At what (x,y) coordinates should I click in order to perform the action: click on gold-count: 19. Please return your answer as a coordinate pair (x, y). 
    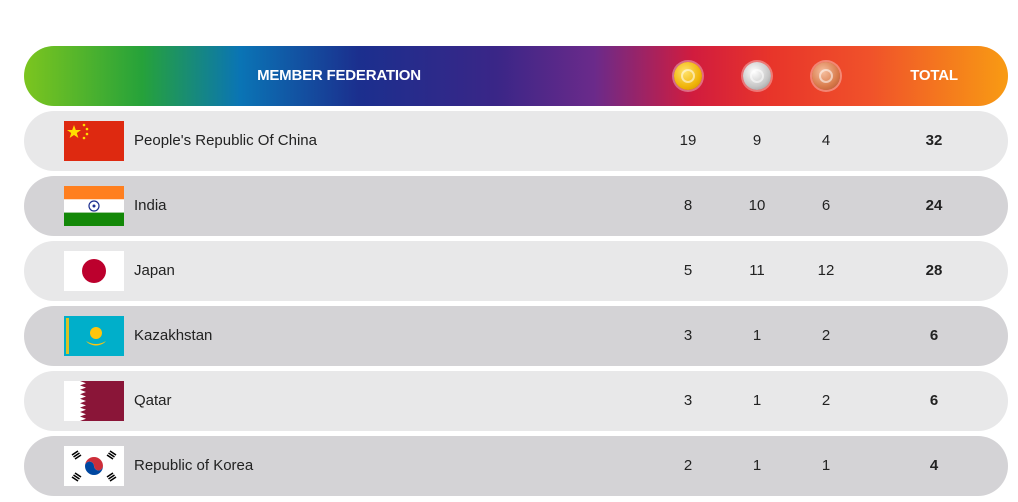
    Looking at the image, I should click on (688, 140).